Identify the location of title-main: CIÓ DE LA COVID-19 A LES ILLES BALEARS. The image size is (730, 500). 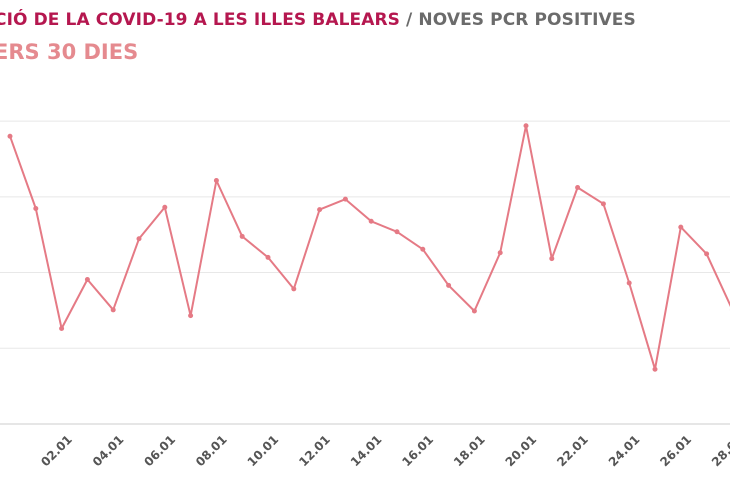
(200, 20).